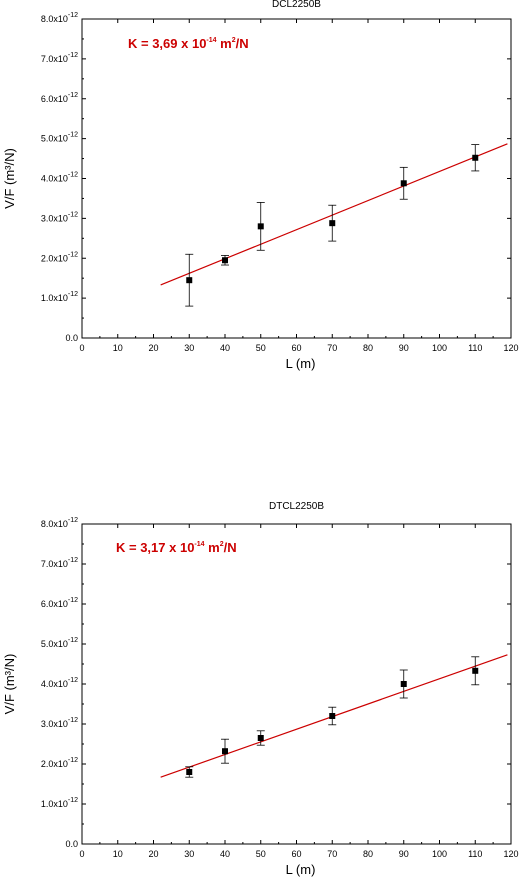 Image resolution: width=521 pixels, height=892 pixels. What do you see at coordinates (334, 214) in the screenshot?
I see `fit-line` at bounding box center [334, 214].